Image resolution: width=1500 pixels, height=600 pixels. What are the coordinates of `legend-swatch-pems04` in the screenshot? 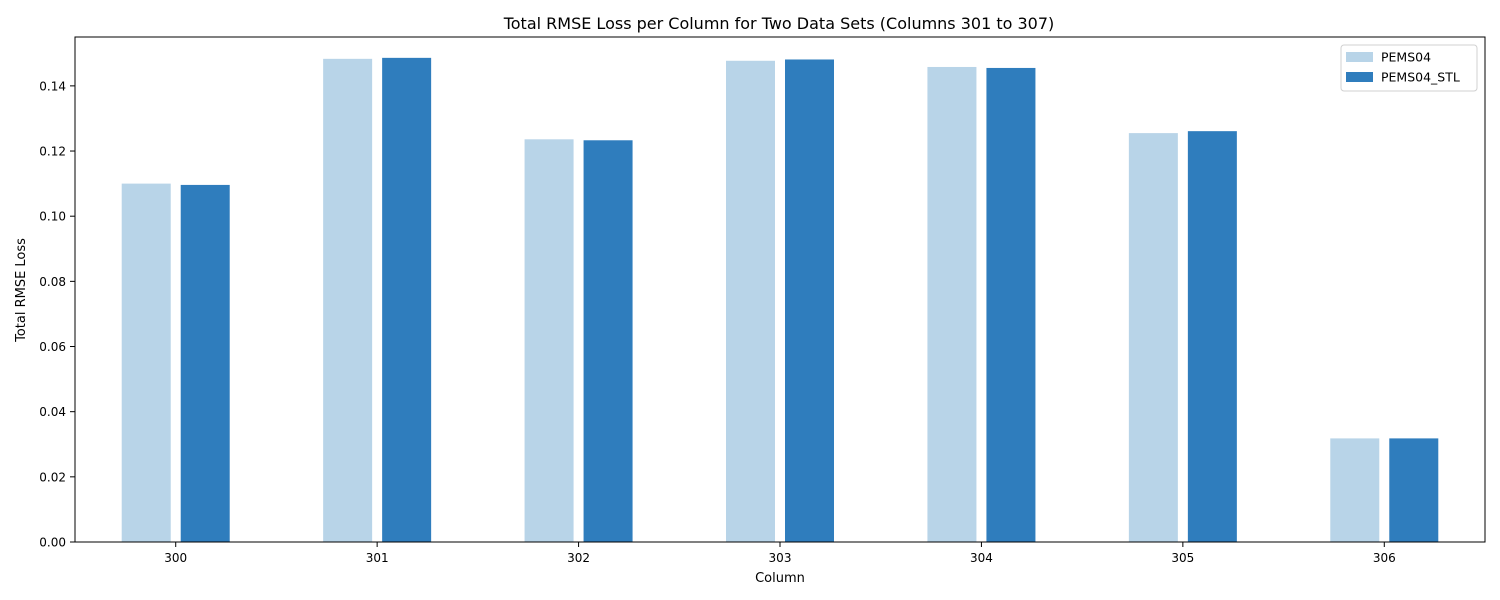 It's located at (1359, 57).